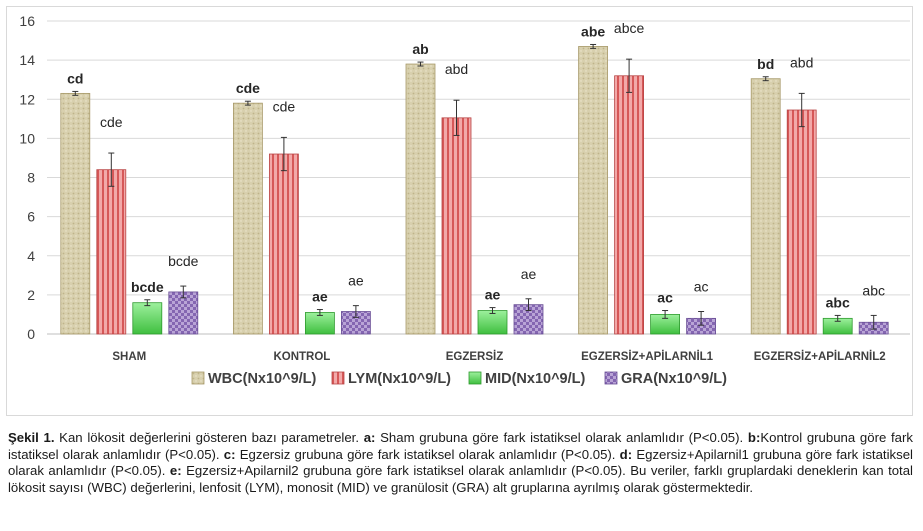 The height and width of the screenshot is (531, 923). What do you see at coordinates (626, 454) in the screenshot?
I see `caption-key-d: d:` at bounding box center [626, 454].